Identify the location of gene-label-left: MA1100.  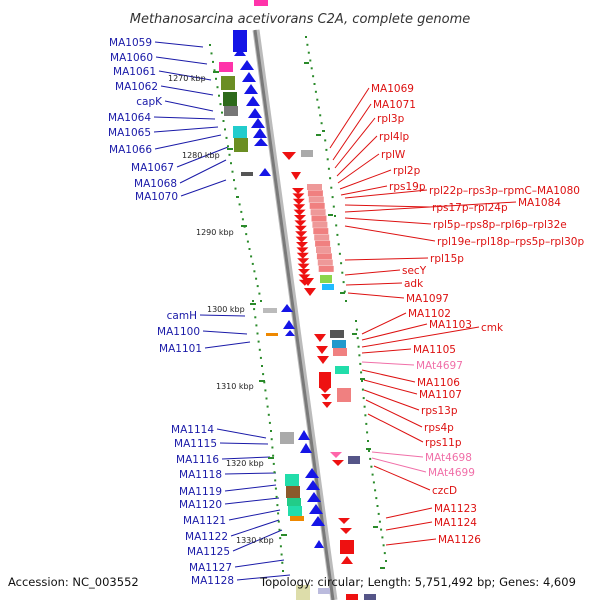
(178, 332).